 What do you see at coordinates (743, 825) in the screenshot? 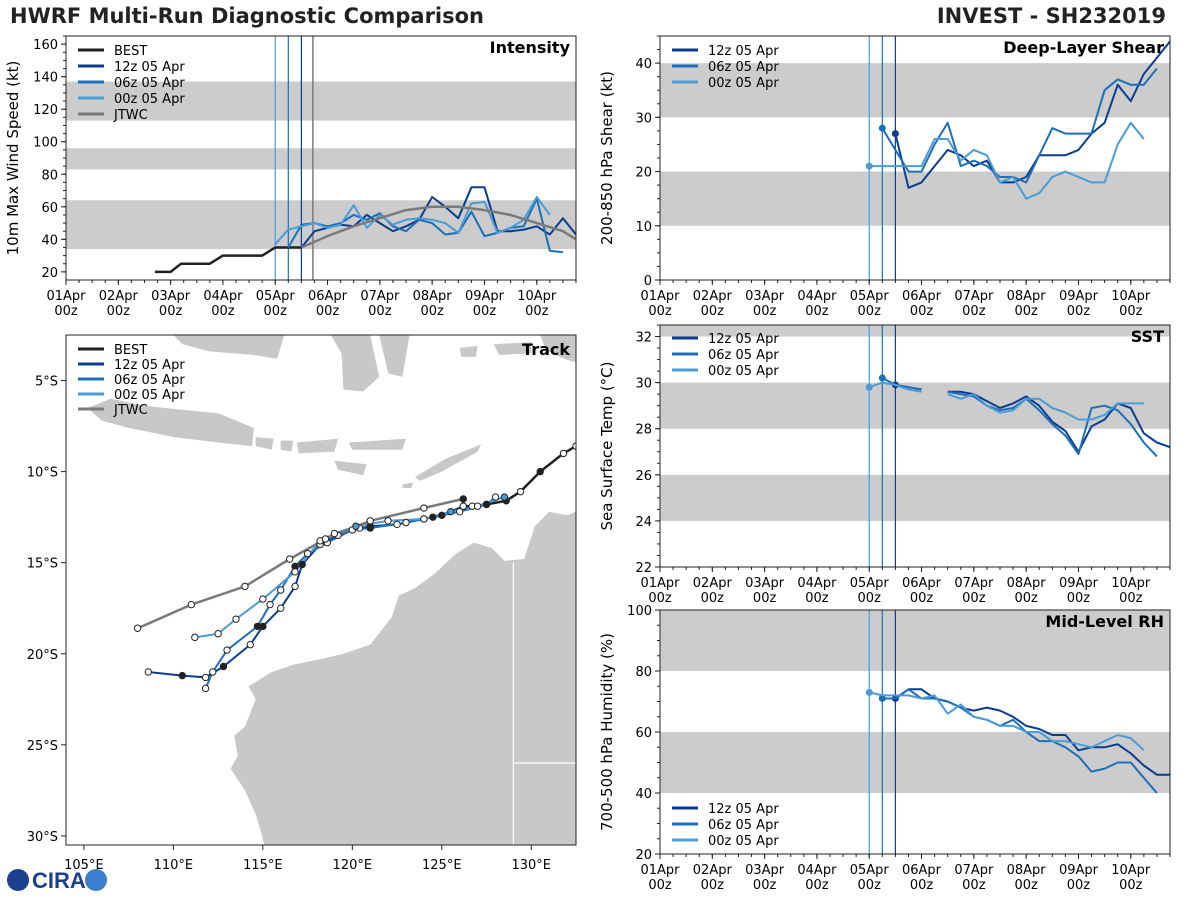
I see `rh-legend-label: 06z 05 Apr` at bounding box center [743, 825].